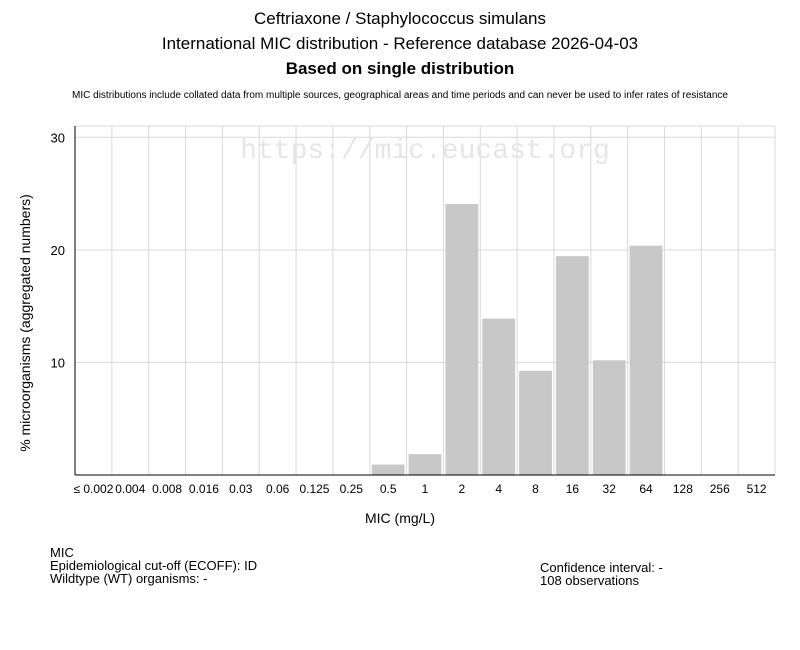 The height and width of the screenshot is (650, 800). What do you see at coordinates (400, 518) in the screenshot?
I see `x-axis-label: MIC (mg/L)` at bounding box center [400, 518].